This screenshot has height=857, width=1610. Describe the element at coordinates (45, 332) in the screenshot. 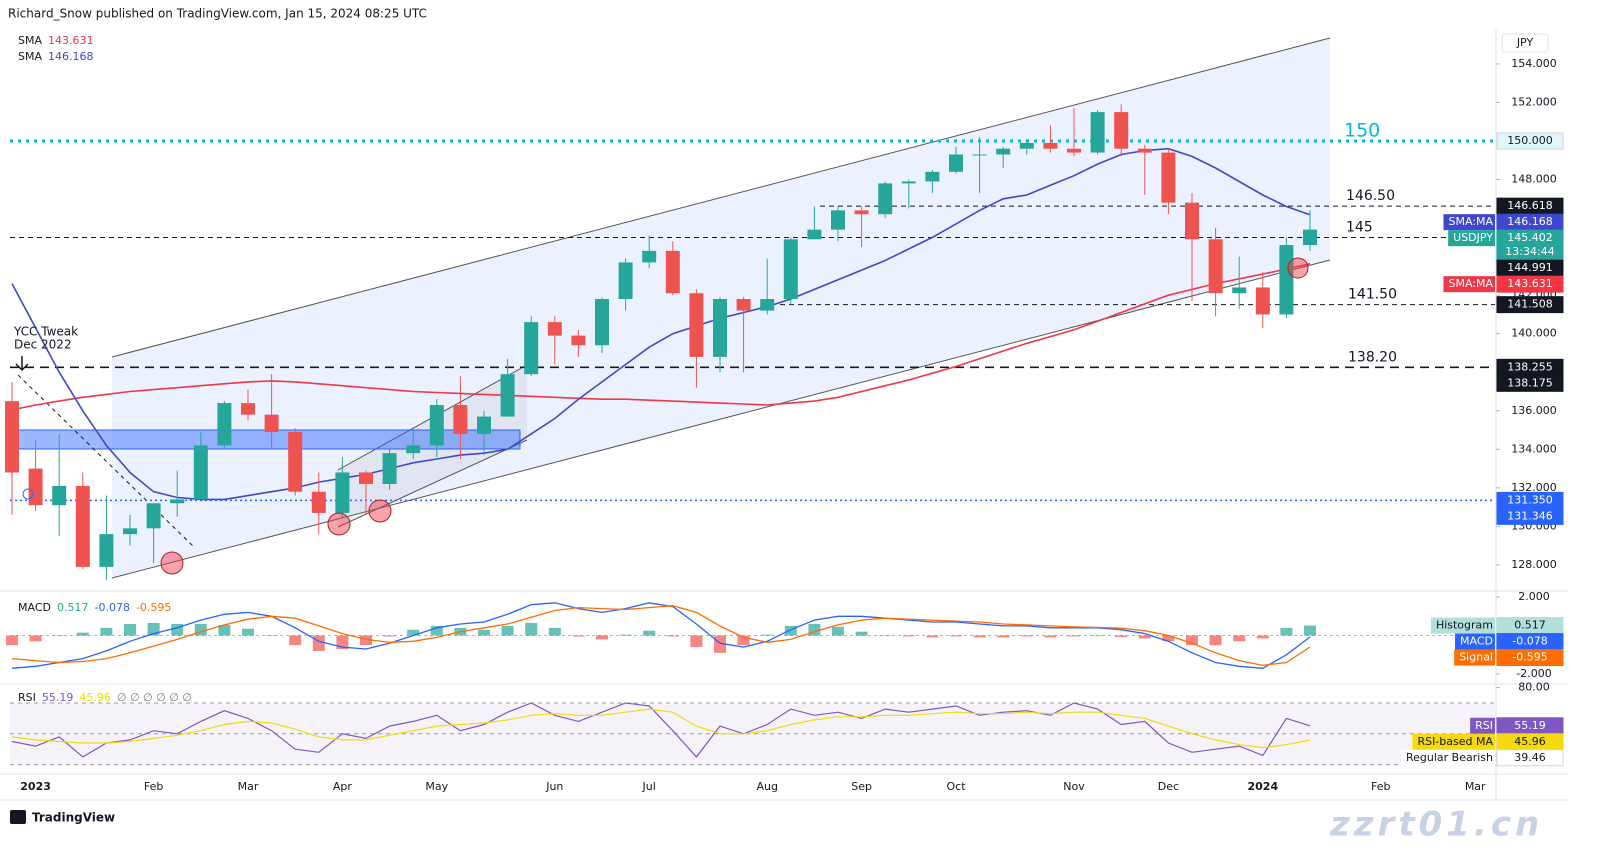

I see `annotation: YCC Tweak` at that location.